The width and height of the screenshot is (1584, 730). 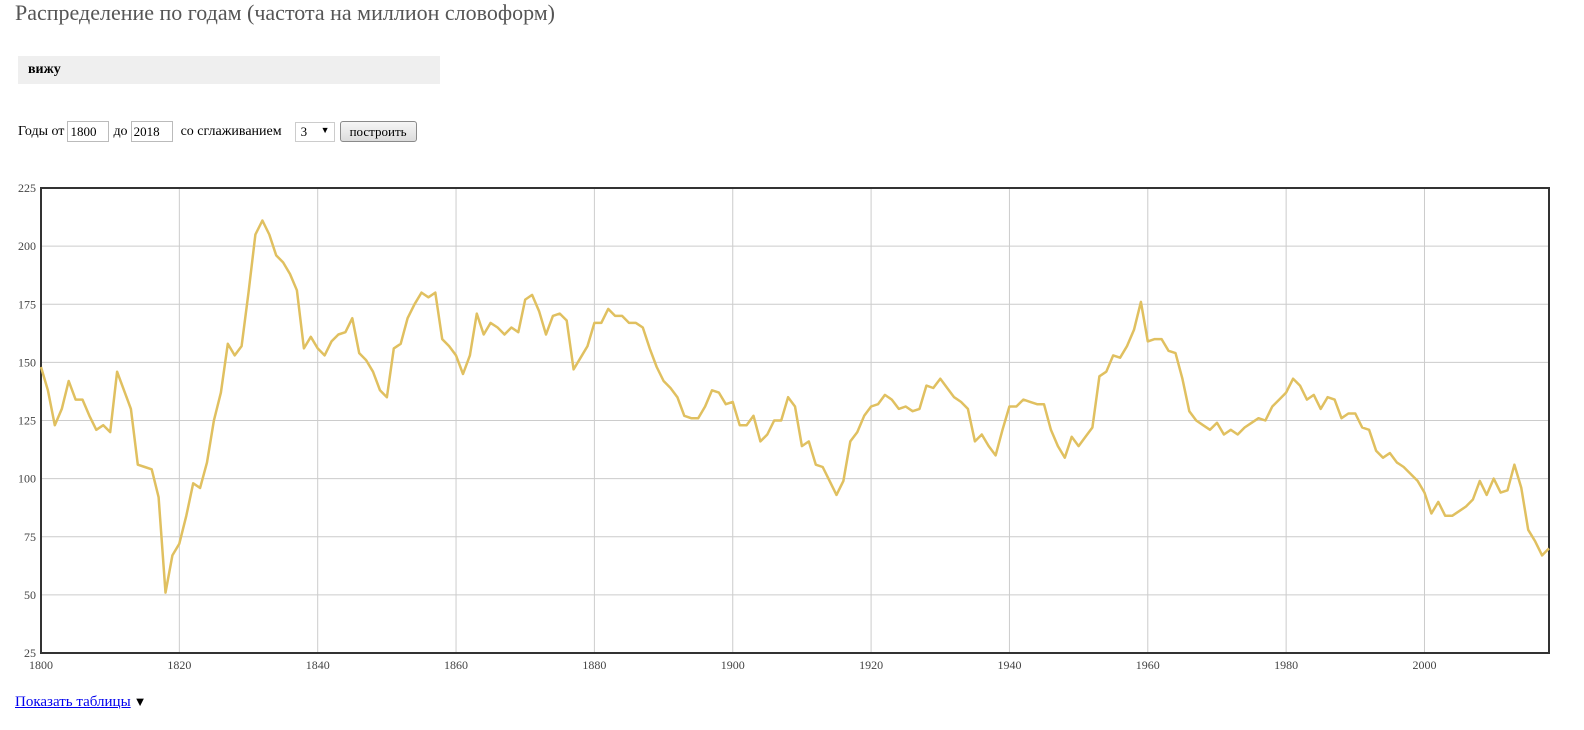 I want to click on x-tick-label: 1820, so click(x=179, y=665).